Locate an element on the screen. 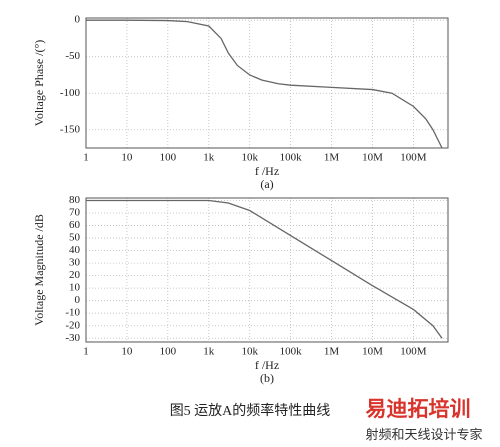  y-tick-label: -50 is located at coordinates (72, 56).